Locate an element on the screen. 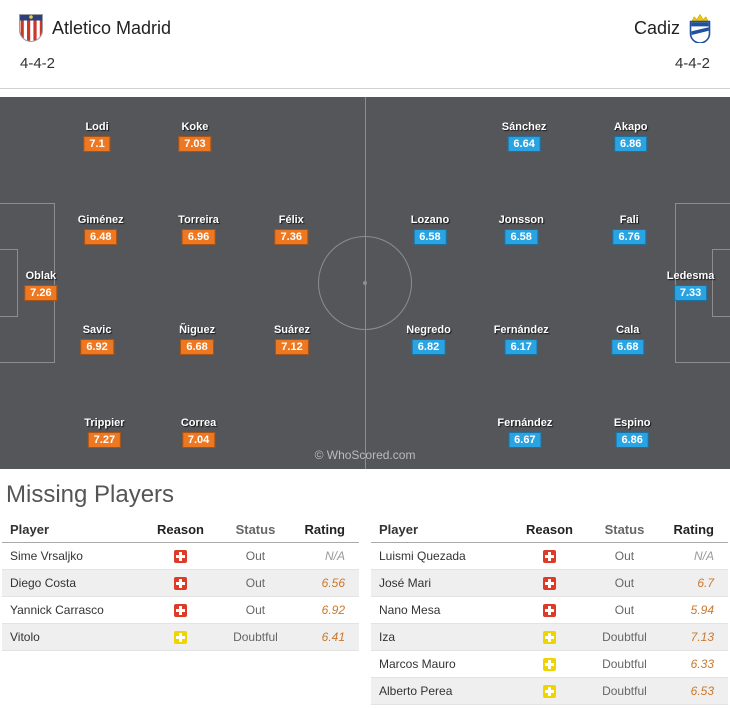 Image resolution: width=730 pixels, height=709 pixels. center-spot is located at coordinates (365, 283).